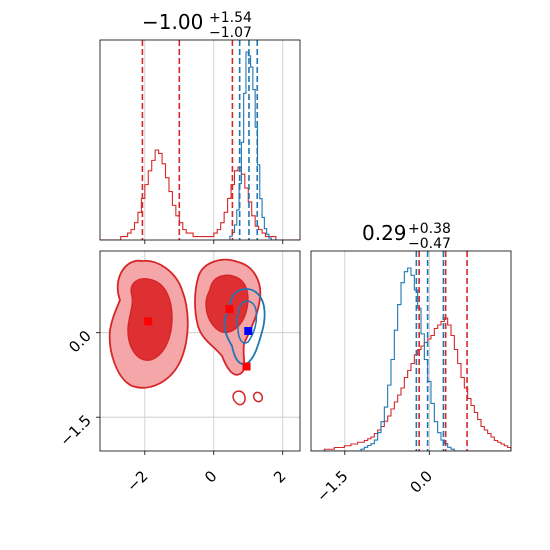 Image resolution: width=550 pixels, height=550 pixels. I want to click on tick-label-y2-0: 0.0, so click(80, 342).